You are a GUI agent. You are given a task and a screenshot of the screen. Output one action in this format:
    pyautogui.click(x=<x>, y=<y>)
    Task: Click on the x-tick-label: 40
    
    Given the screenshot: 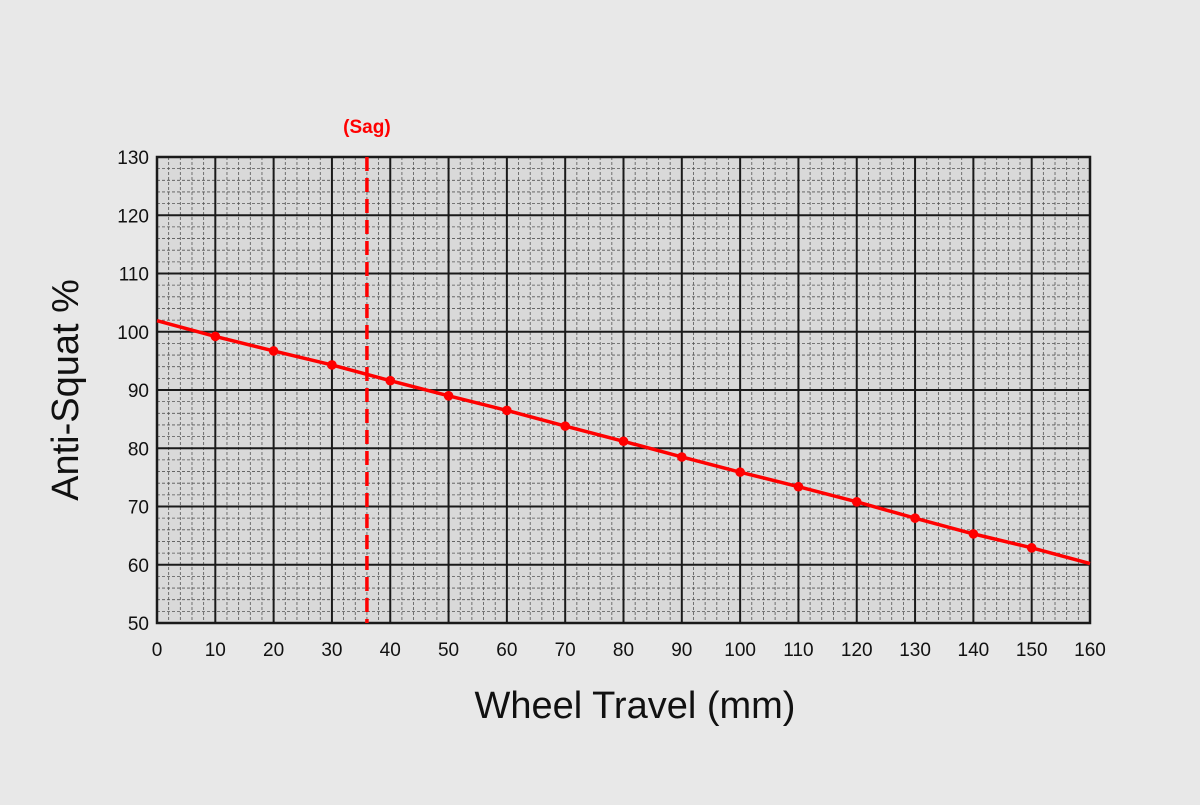 What is the action you would take?
    pyautogui.click(x=390, y=650)
    